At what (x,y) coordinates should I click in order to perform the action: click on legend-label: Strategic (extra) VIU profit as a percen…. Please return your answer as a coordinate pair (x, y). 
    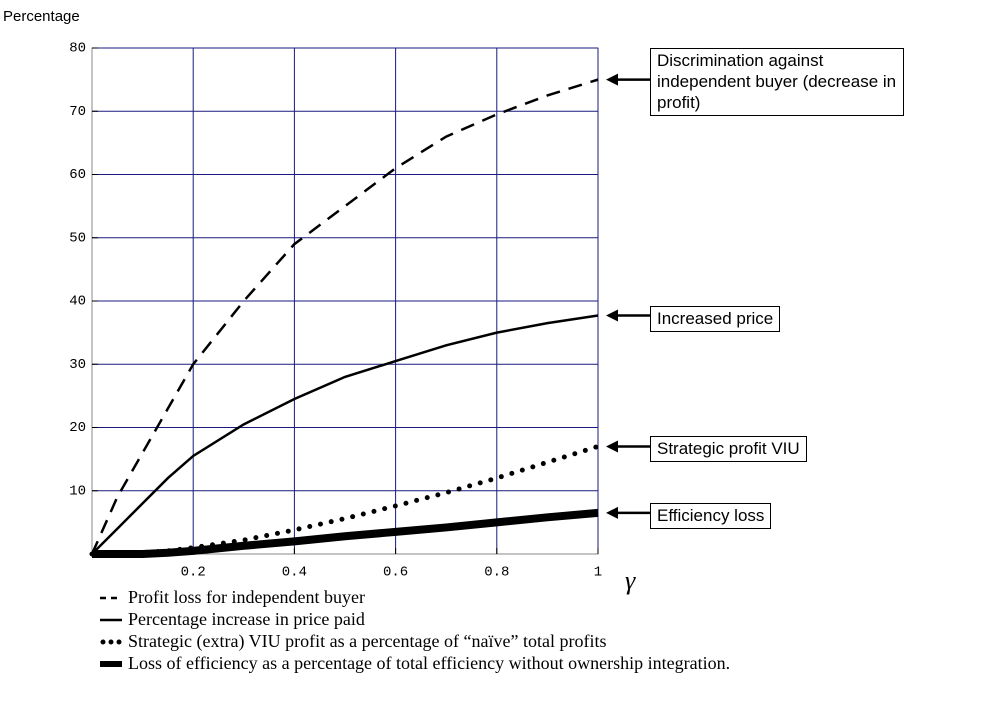
    Looking at the image, I should click on (367, 641).